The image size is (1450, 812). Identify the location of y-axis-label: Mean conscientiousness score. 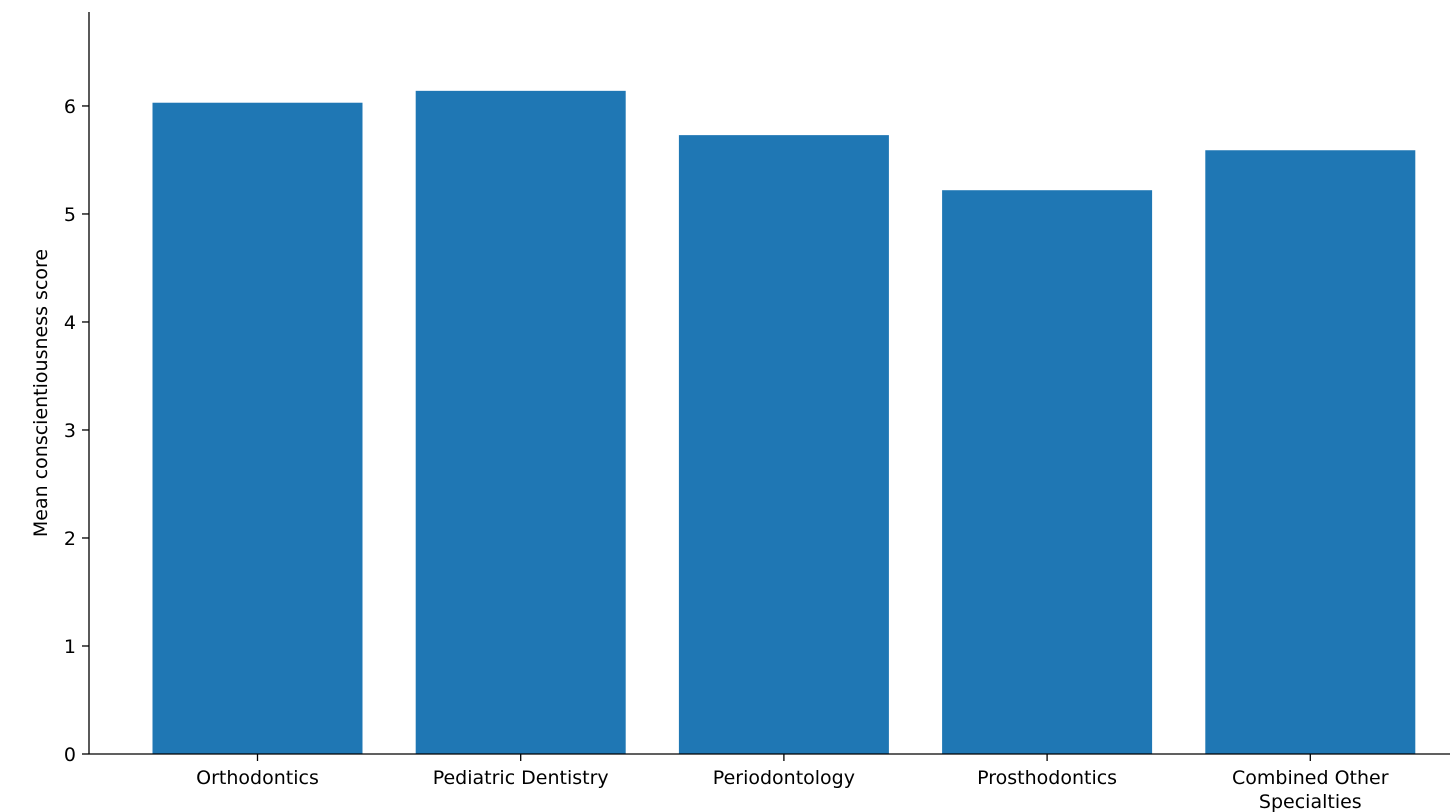
(41, 393).